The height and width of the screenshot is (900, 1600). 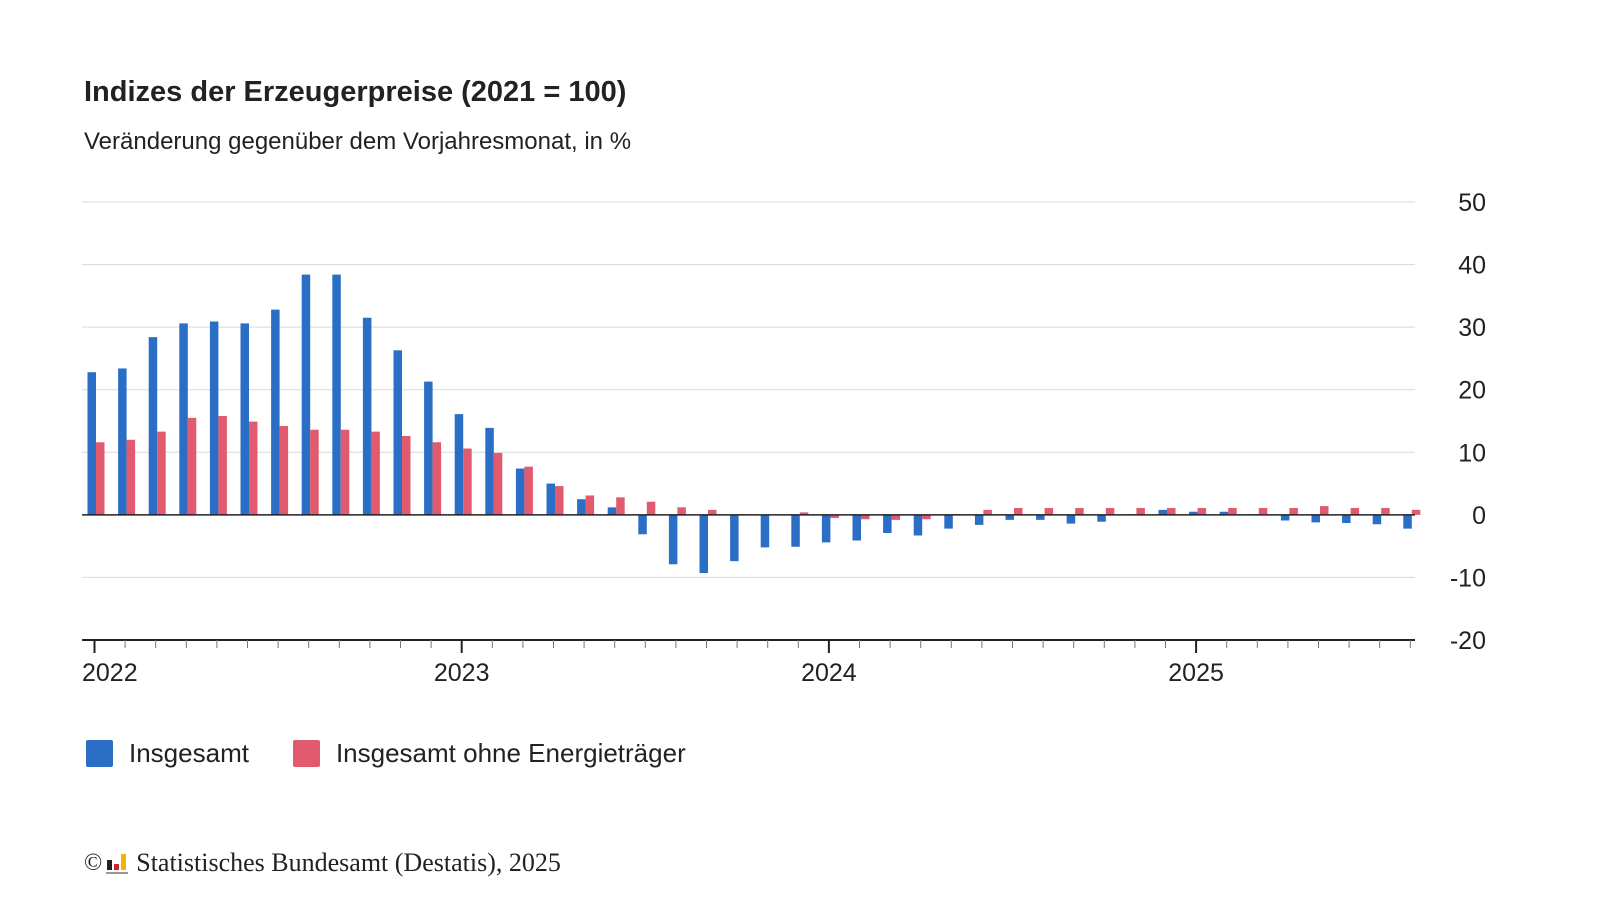 What do you see at coordinates (1472, 328) in the screenshot?
I see `y-tick-label: 30` at bounding box center [1472, 328].